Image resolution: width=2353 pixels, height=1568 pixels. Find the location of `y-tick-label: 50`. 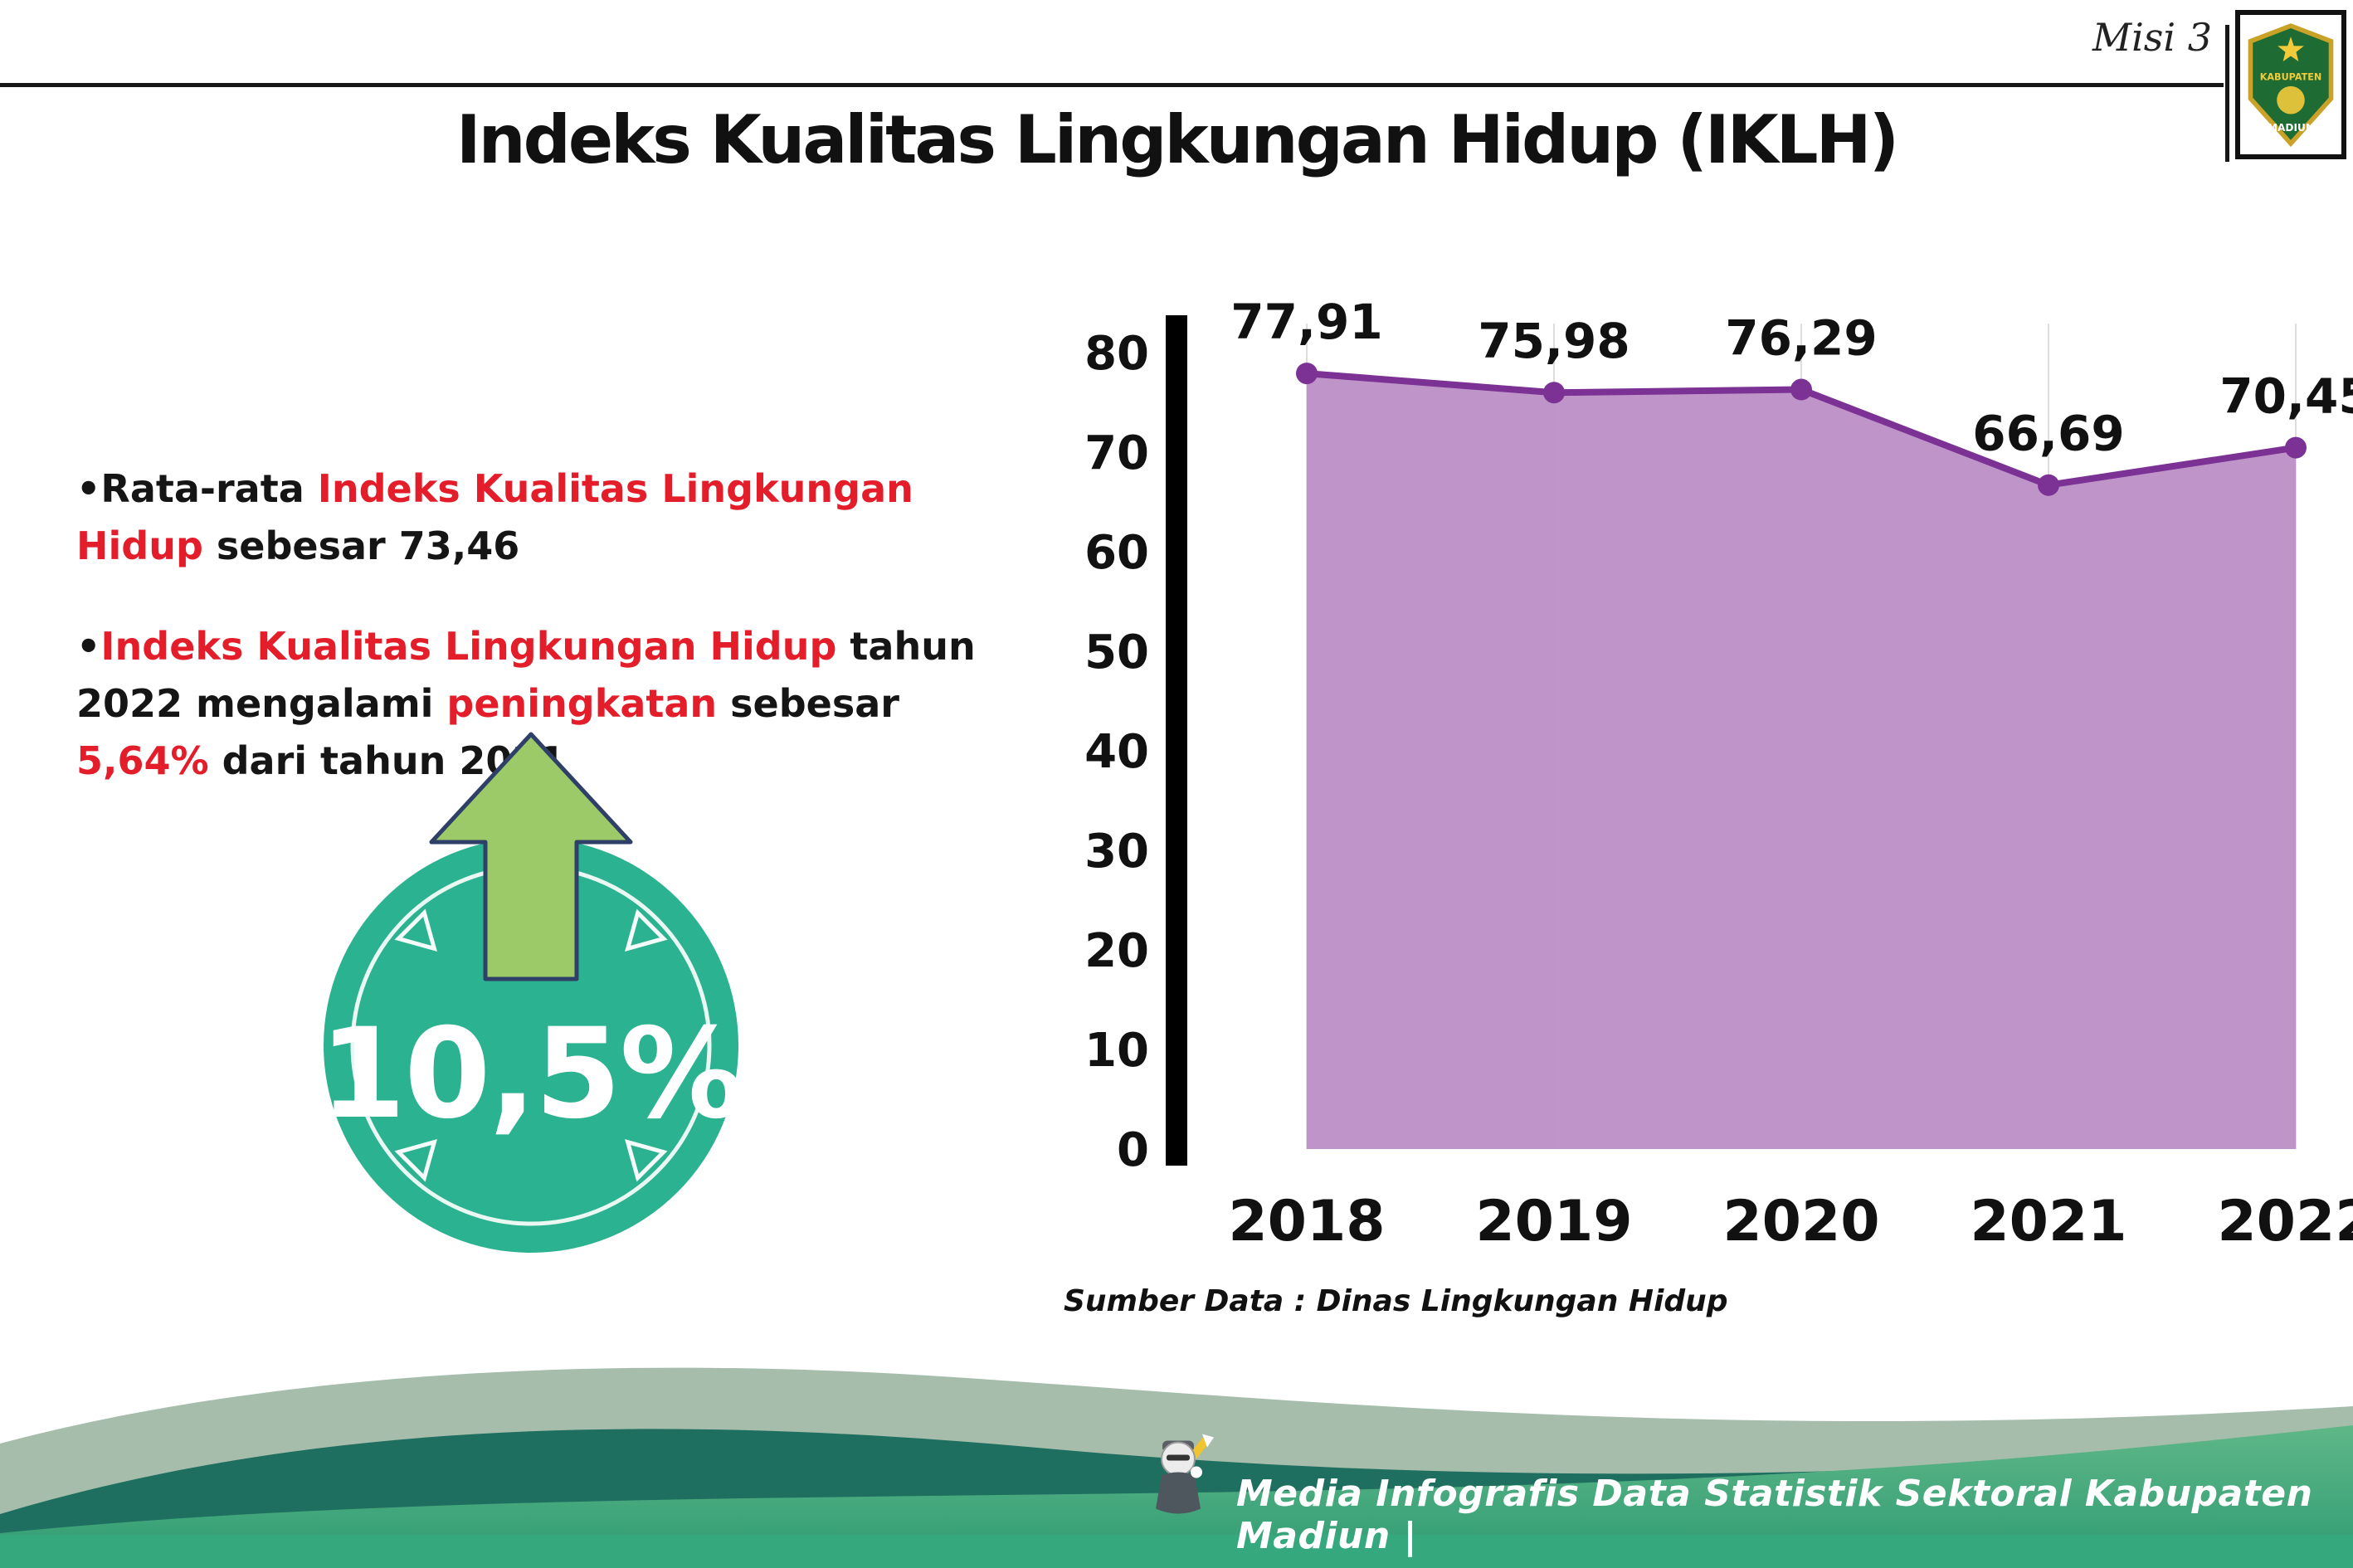

y-tick-label: 50 is located at coordinates (1116, 652).